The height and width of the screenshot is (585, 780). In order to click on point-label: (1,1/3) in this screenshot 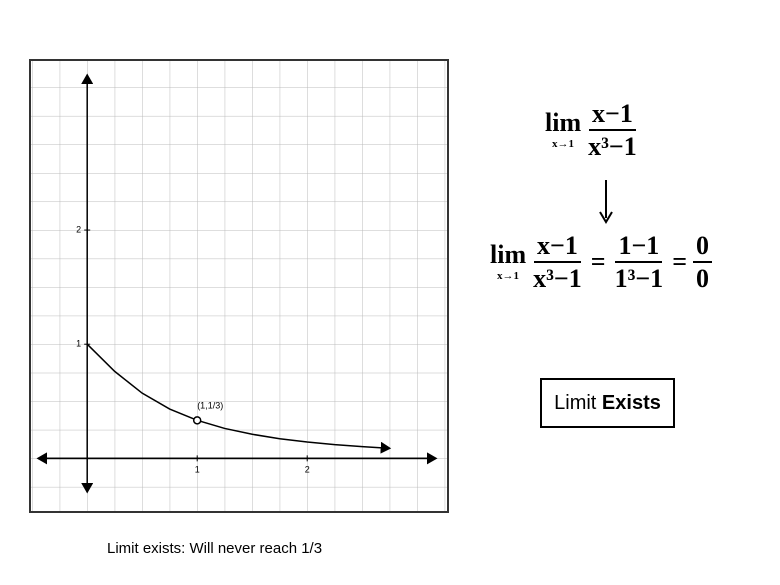, I will do `click(210, 406)`.